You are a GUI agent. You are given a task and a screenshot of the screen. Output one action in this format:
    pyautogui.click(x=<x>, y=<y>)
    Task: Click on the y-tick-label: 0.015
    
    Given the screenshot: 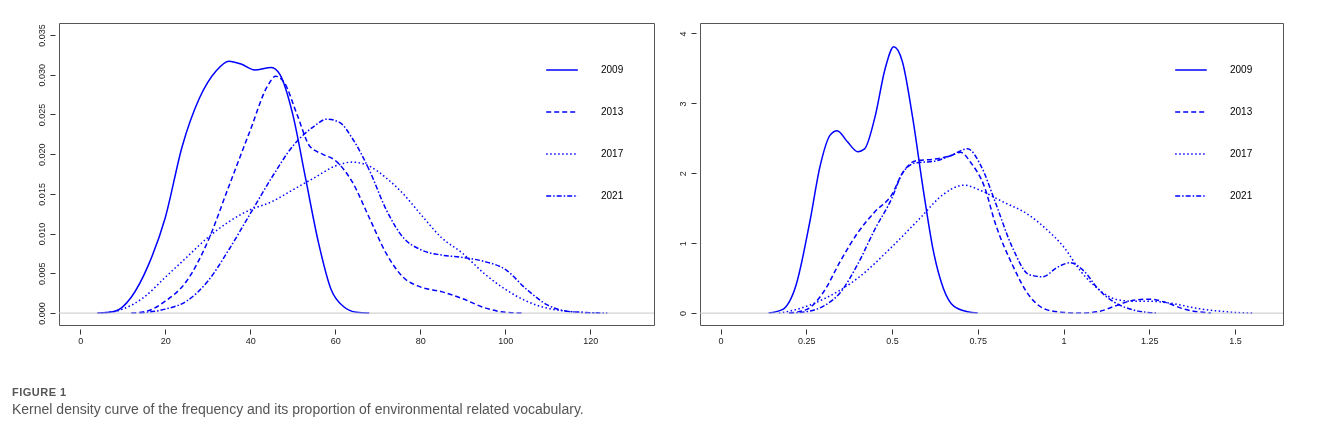 What is the action you would take?
    pyautogui.click(x=41, y=194)
    